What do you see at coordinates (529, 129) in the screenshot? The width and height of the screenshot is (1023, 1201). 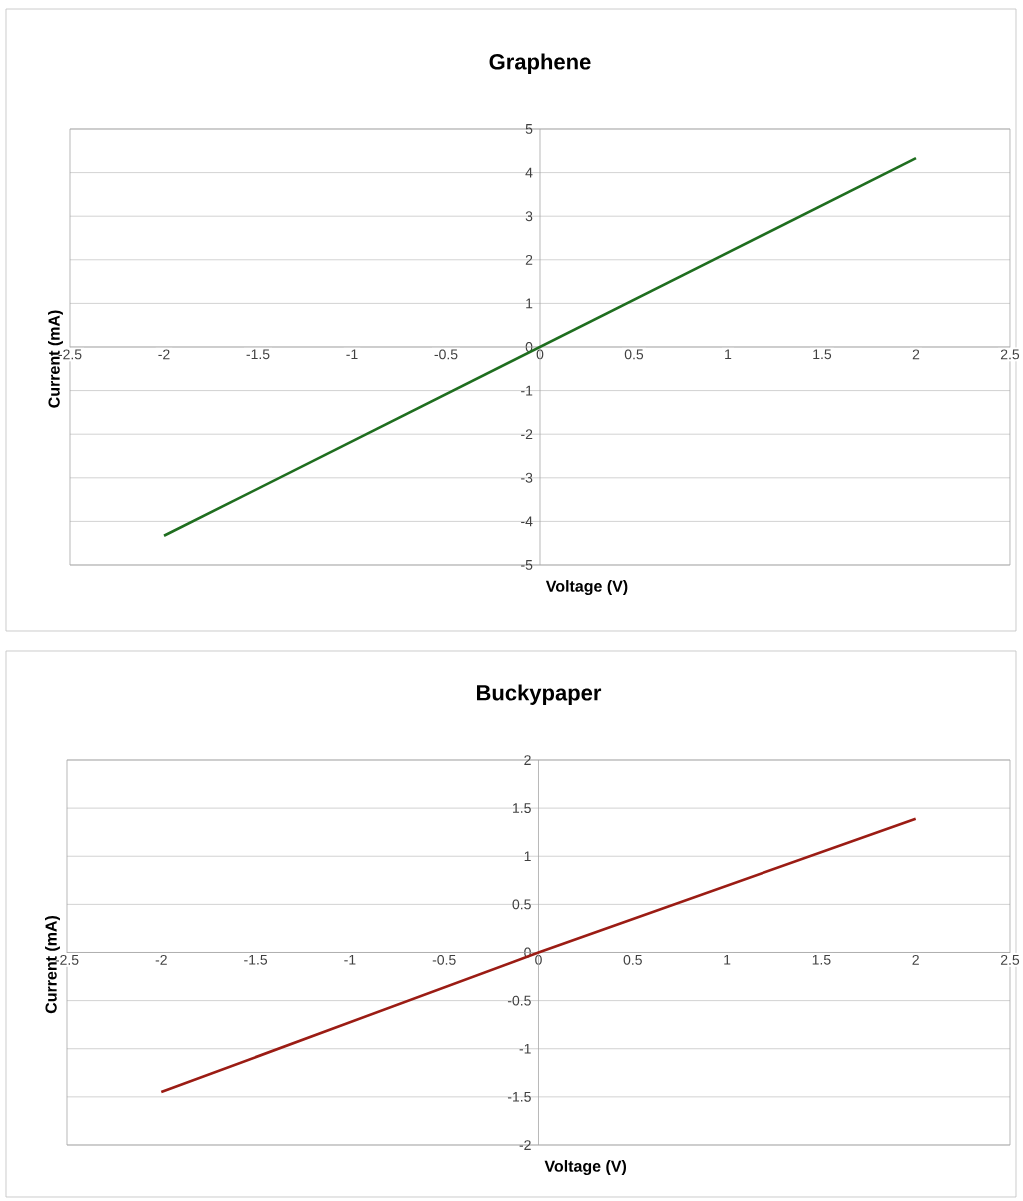 I see `y-tick-label: 5` at bounding box center [529, 129].